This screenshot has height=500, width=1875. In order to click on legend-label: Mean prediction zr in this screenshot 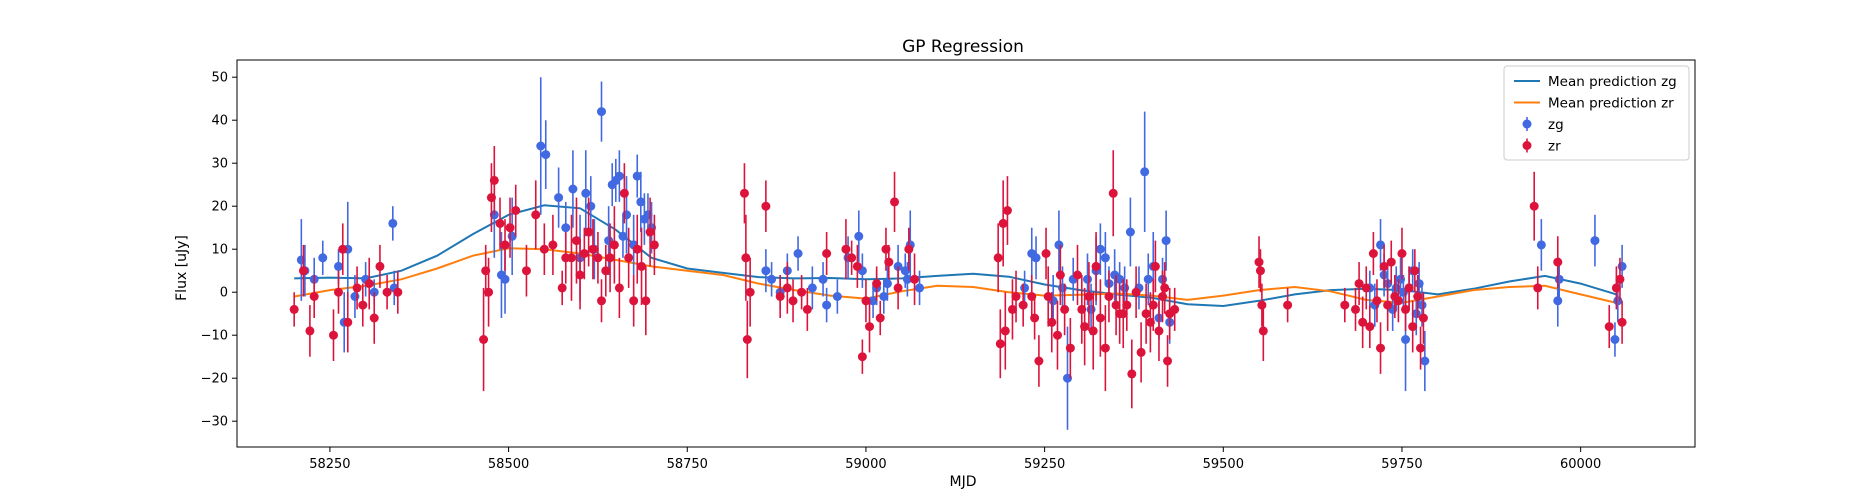, I will do `click(1611, 104)`.